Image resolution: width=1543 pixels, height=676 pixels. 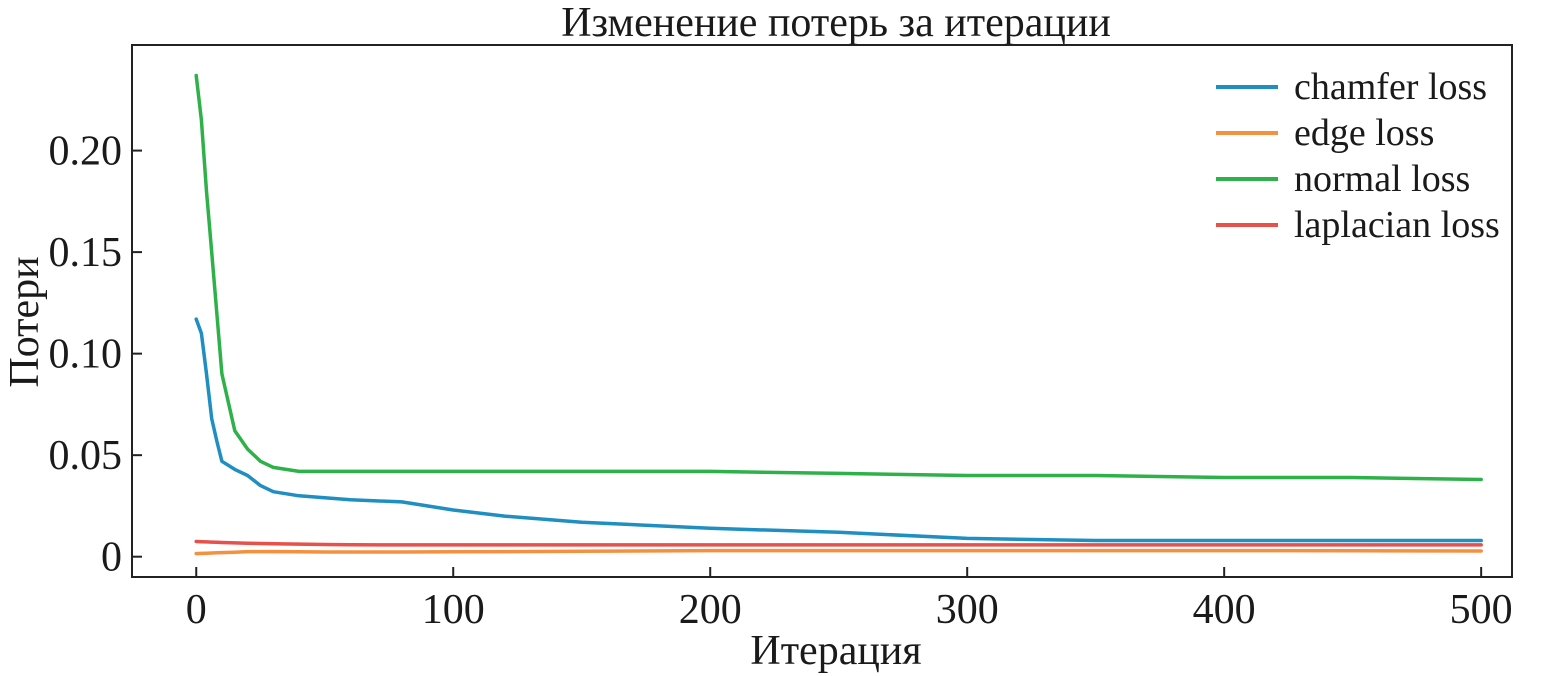 I want to click on y-axis-label: Потери, so click(x=25, y=321).